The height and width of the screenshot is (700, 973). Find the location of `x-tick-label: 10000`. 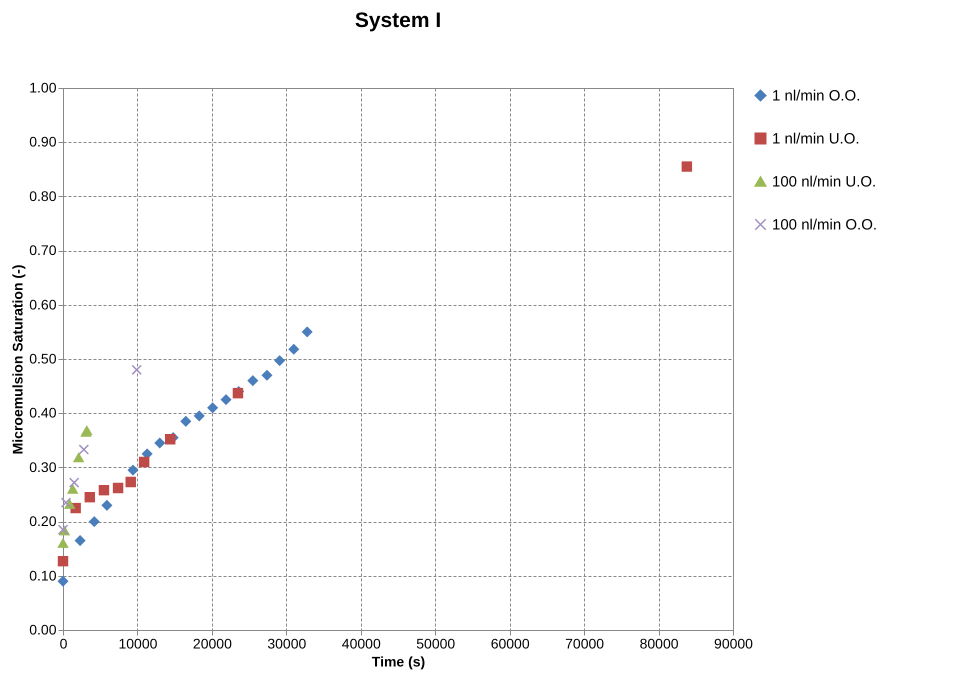

x-tick-label: 10000 is located at coordinates (138, 644).